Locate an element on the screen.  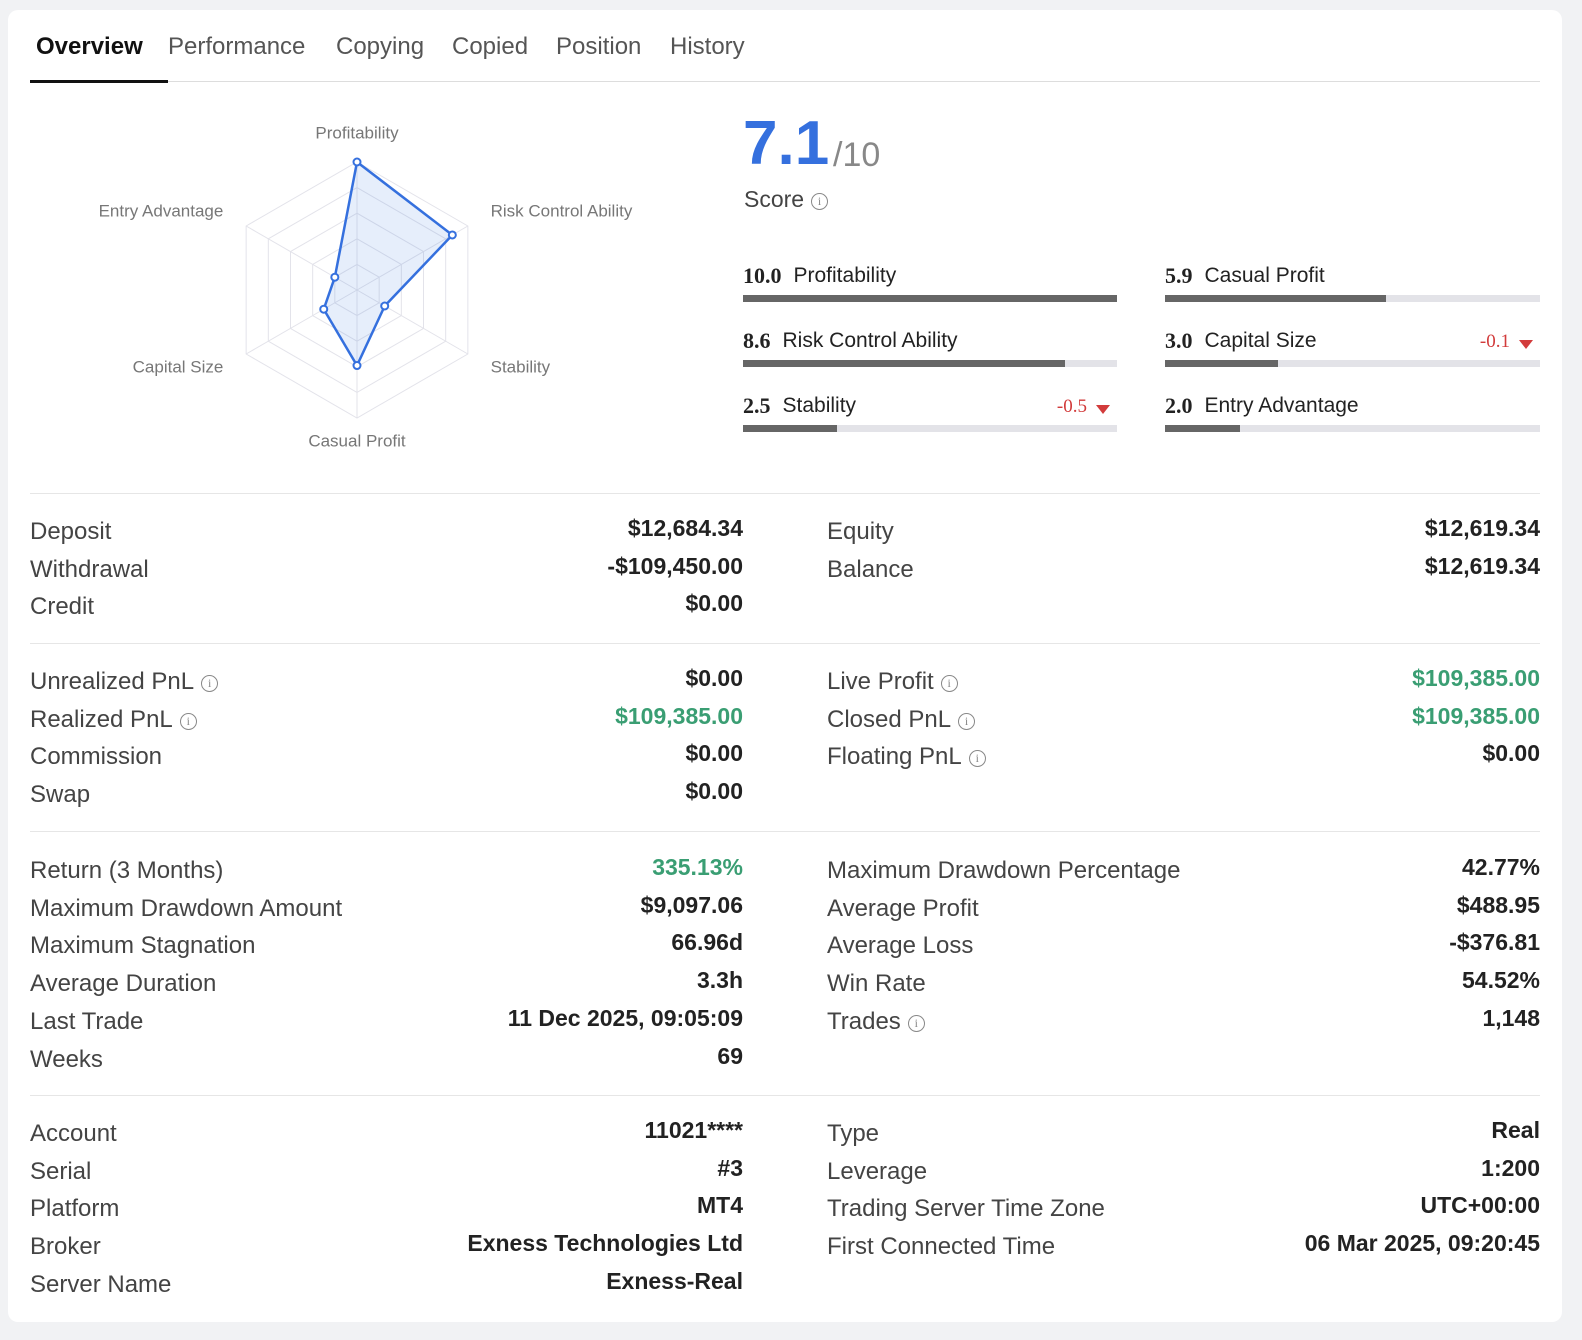
stat-label: Withdrawal is located at coordinates (89, 569).